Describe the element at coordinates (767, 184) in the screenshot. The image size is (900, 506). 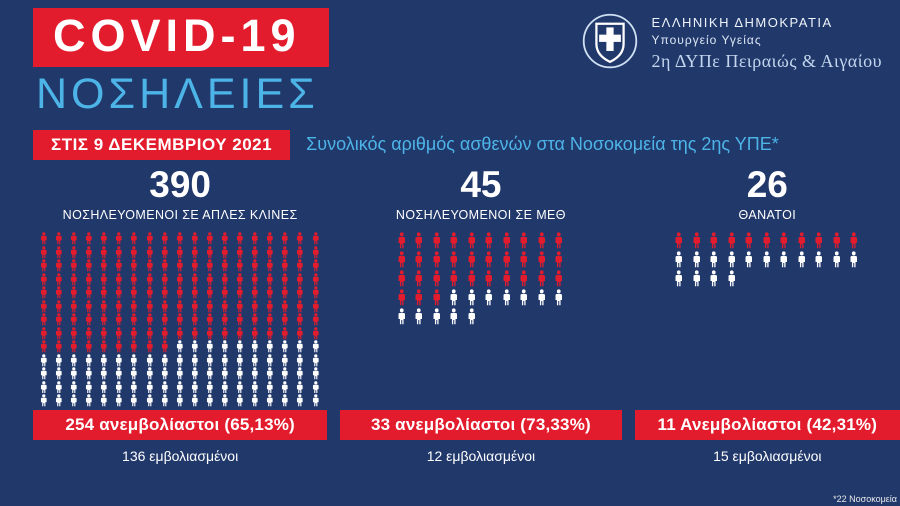
I see `total-count: 26` at that location.